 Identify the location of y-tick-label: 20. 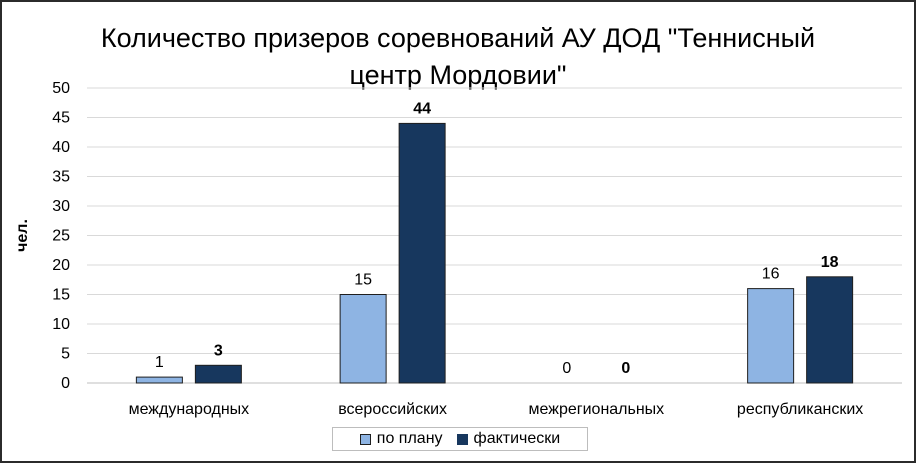
(61, 265).